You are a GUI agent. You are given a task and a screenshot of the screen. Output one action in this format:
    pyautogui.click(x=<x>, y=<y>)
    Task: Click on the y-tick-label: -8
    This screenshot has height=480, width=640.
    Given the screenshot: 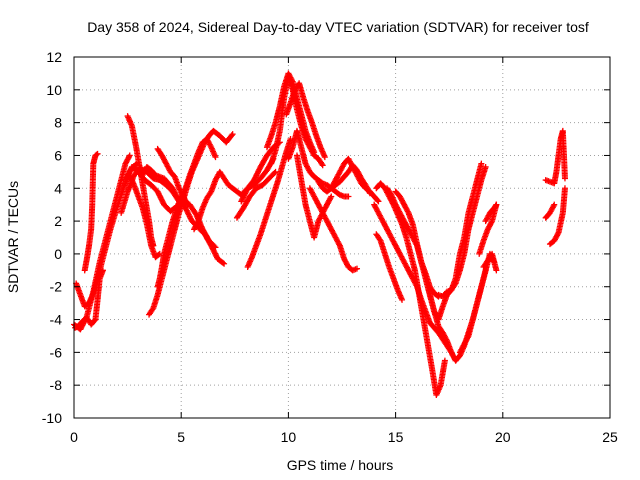 What is the action you would take?
    pyautogui.click(x=56, y=385)
    